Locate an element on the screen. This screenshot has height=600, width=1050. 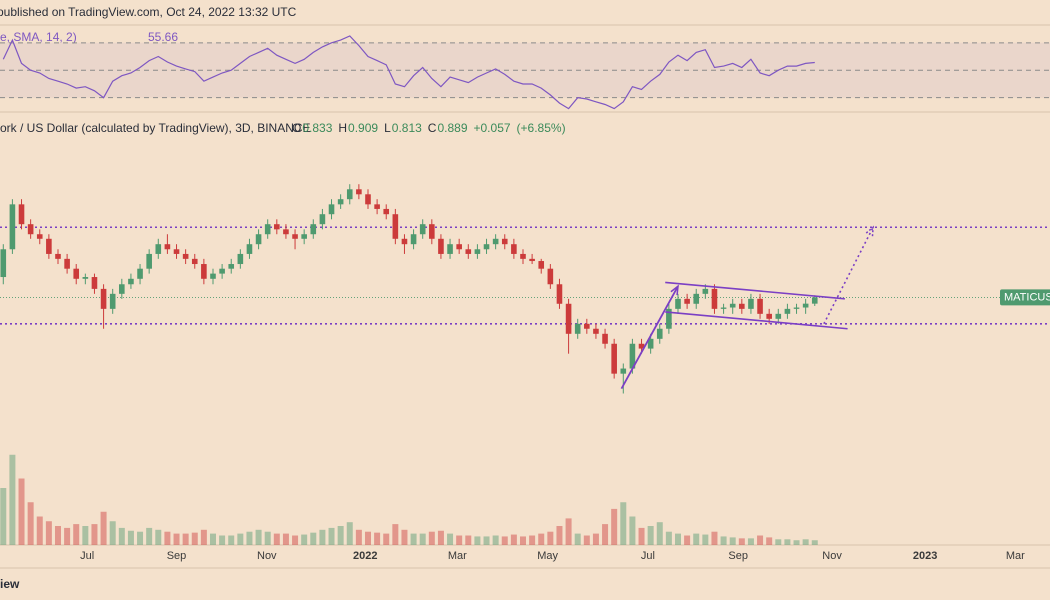
arrow-head is located at coordinates (869, 231).